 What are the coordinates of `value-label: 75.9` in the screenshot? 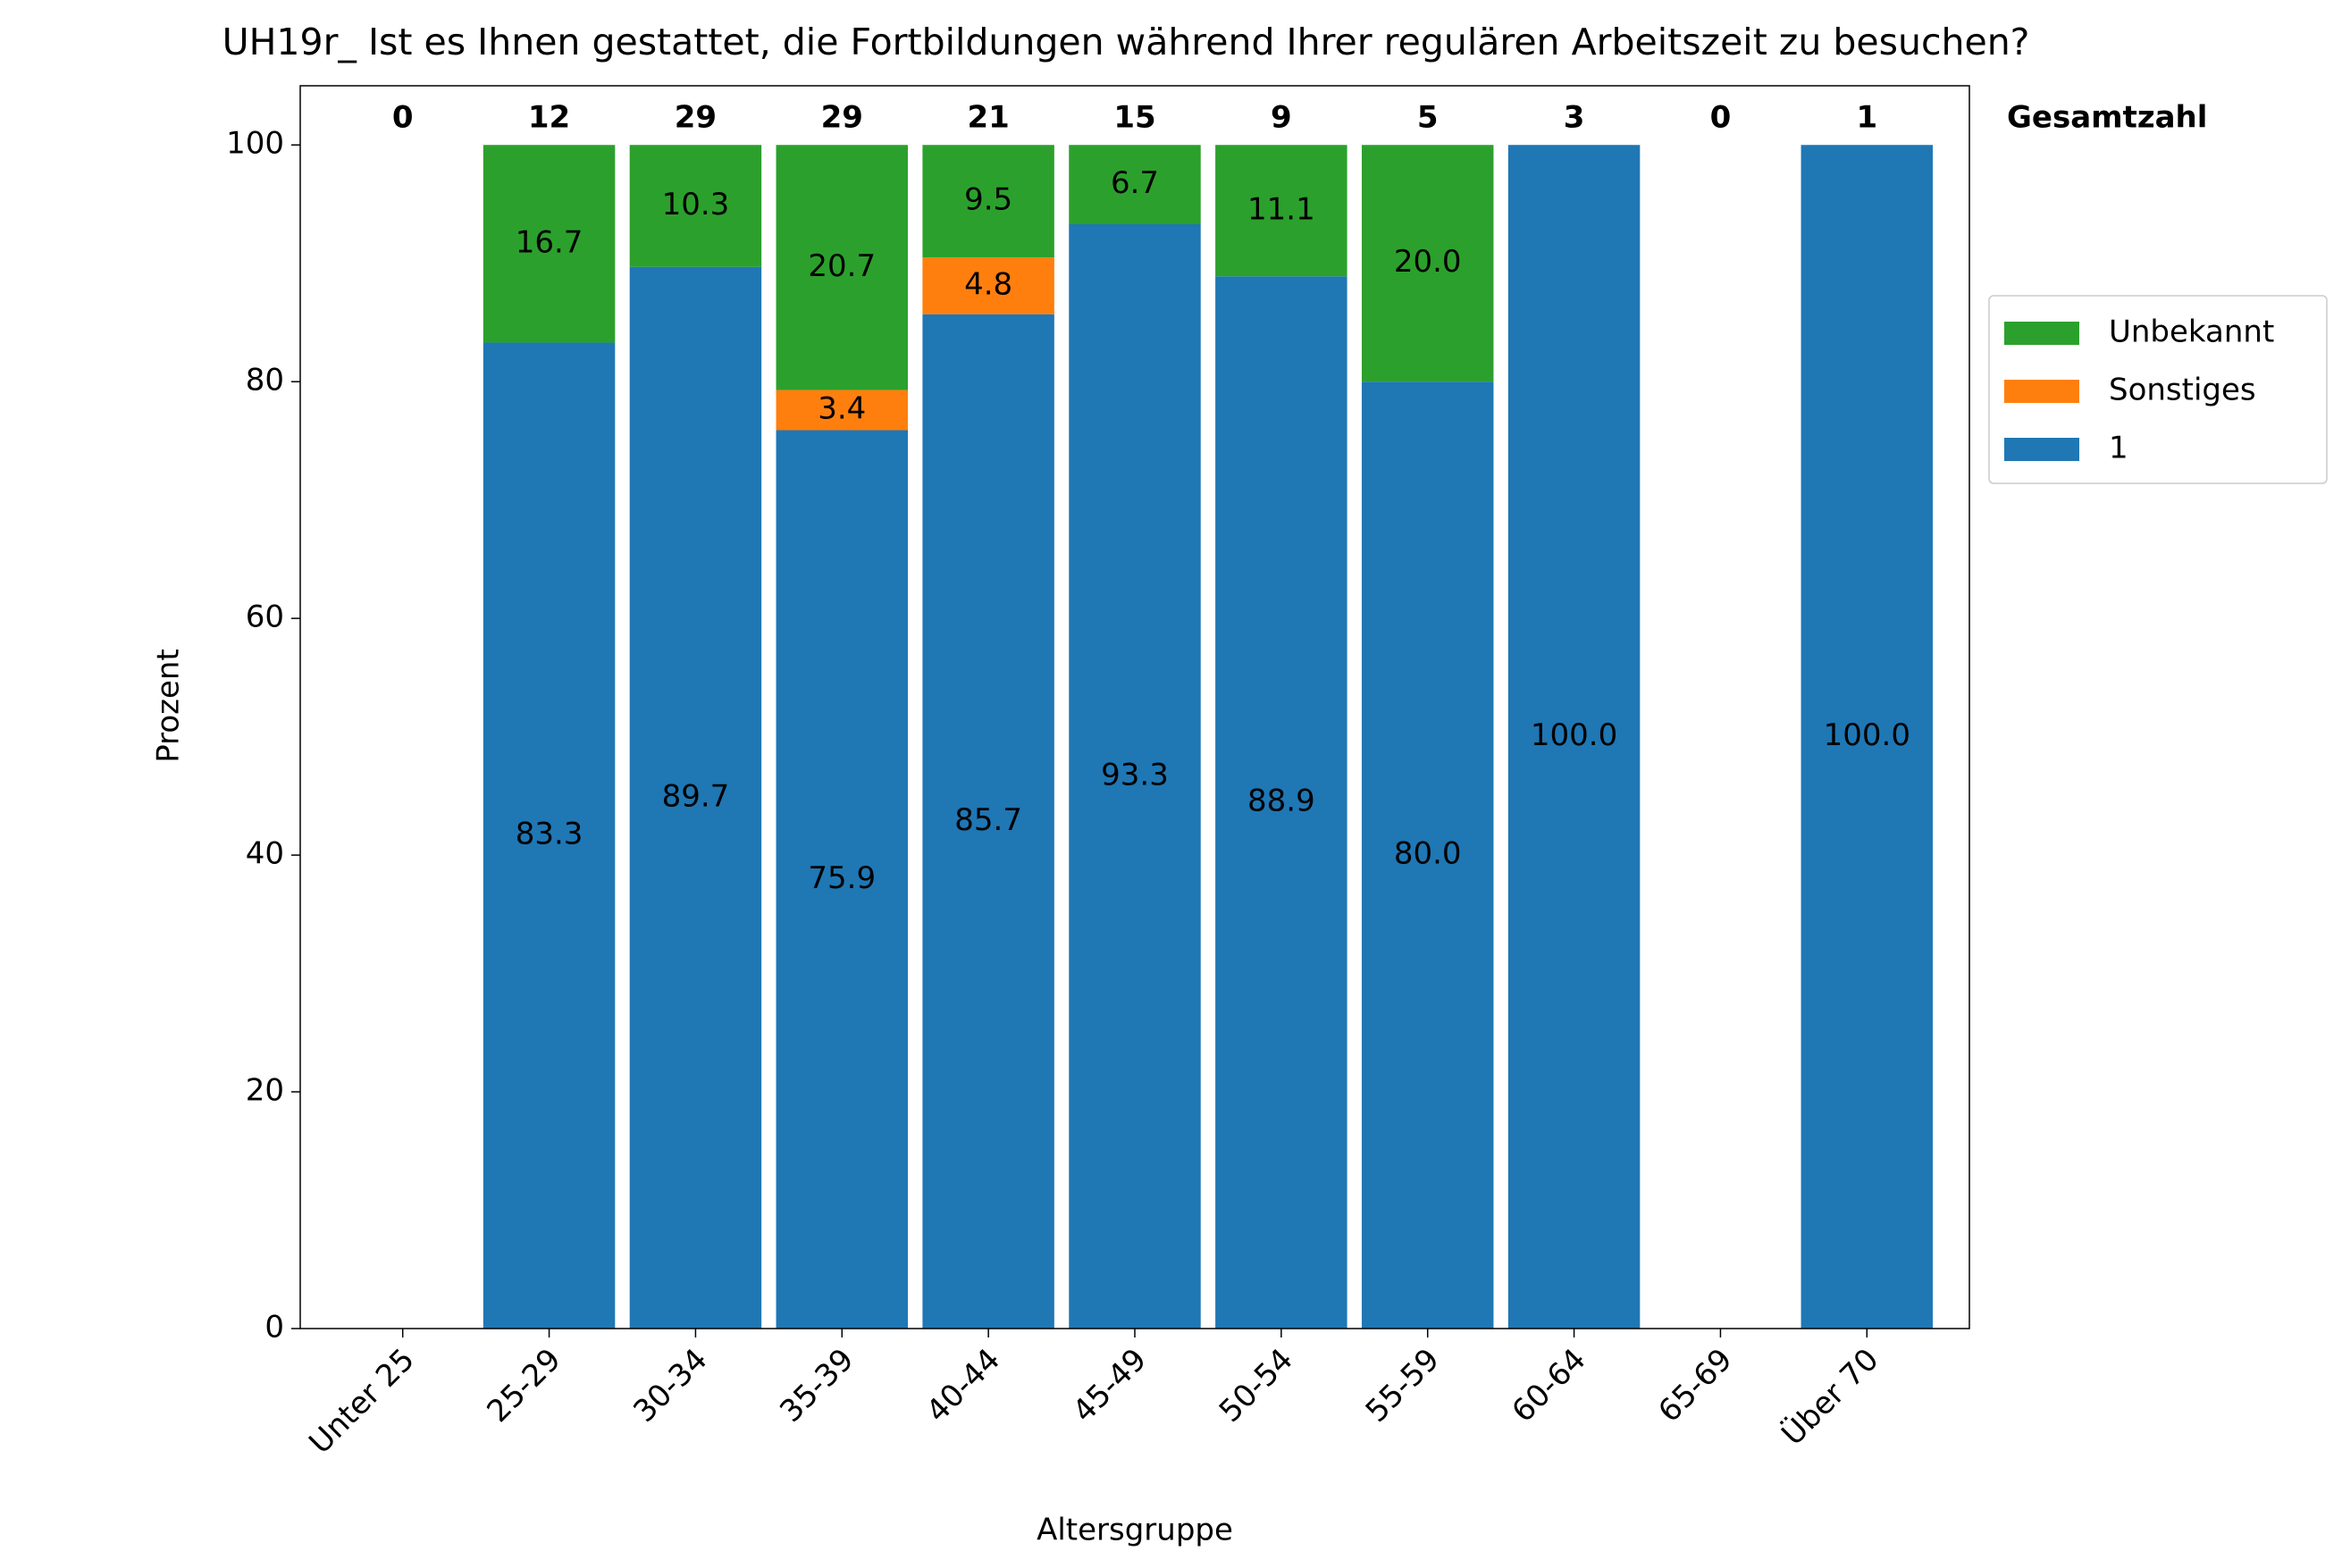 It's located at (842, 878).